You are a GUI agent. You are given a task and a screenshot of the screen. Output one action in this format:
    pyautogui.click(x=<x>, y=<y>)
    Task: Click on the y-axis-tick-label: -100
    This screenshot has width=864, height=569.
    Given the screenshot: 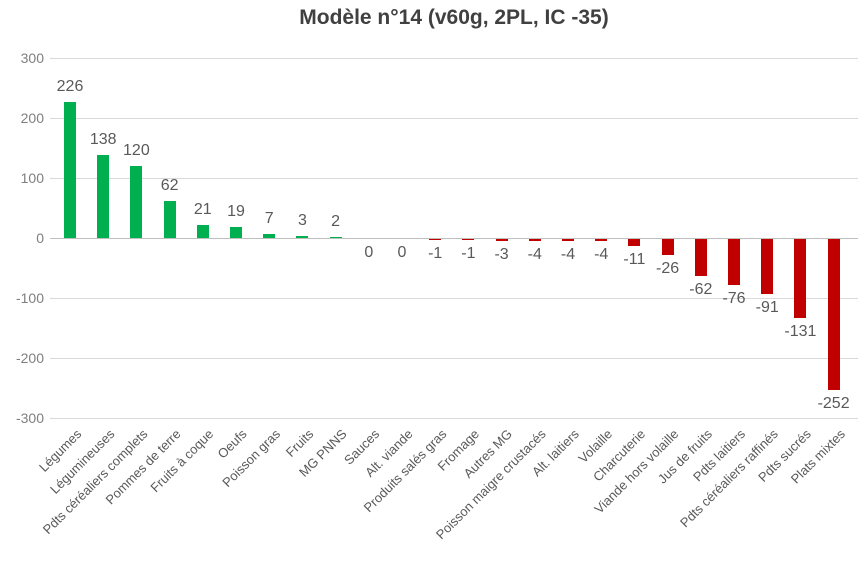 What is the action you would take?
    pyautogui.click(x=29, y=298)
    